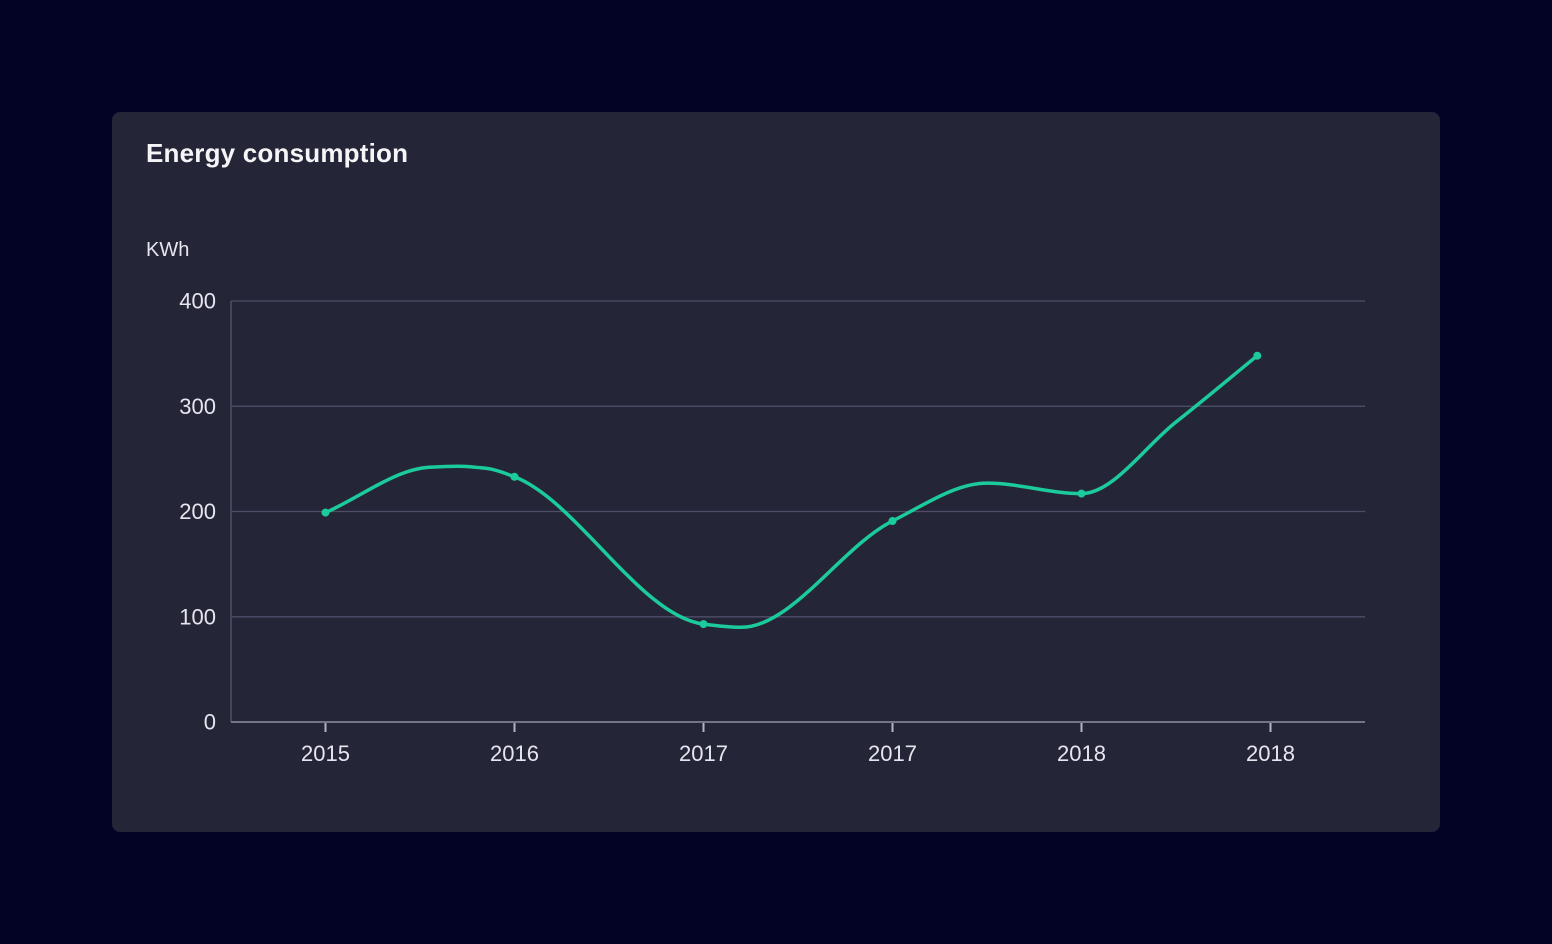 The height and width of the screenshot is (944, 1552). Describe the element at coordinates (168, 250) in the screenshot. I see `y-axis-unit-label: KWh` at that location.